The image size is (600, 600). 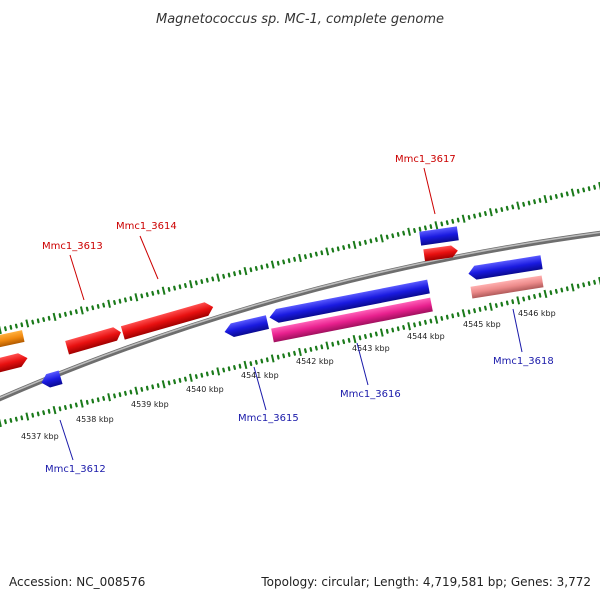 I want to click on gene-Mmc1_3618-arrow, so click(x=507, y=287).